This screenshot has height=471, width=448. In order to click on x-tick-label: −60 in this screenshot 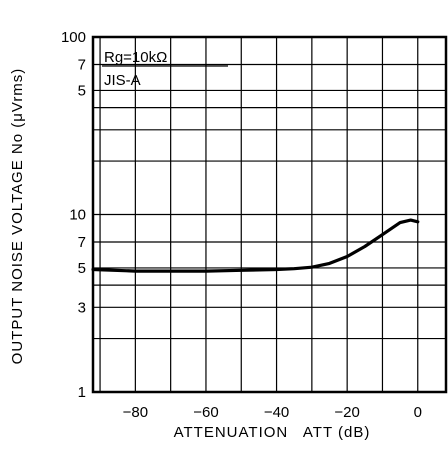, I will do `click(205, 412)`.